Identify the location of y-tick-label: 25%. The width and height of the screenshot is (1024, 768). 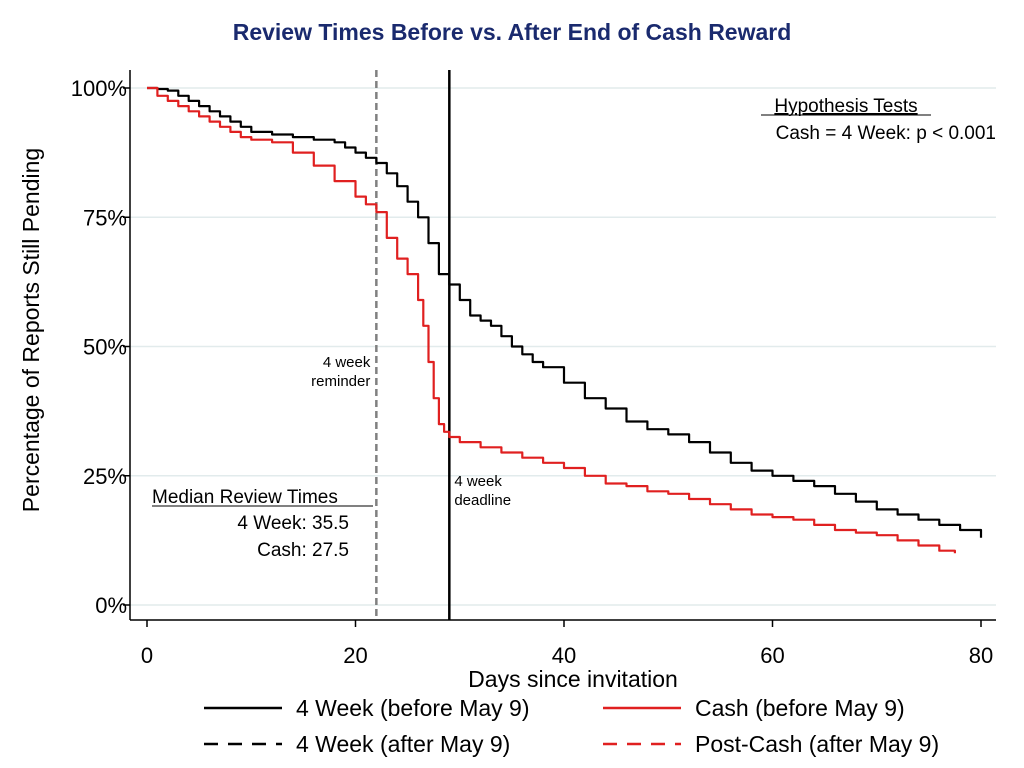
(105, 476).